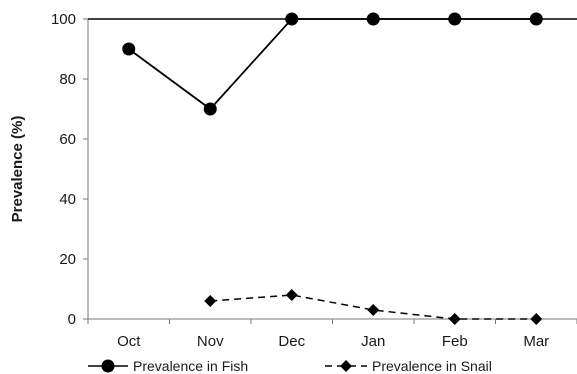 This screenshot has width=577, height=374. Describe the element at coordinates (455, 341) in the screenshot. I see `x-tick-label: Feb` at that location.